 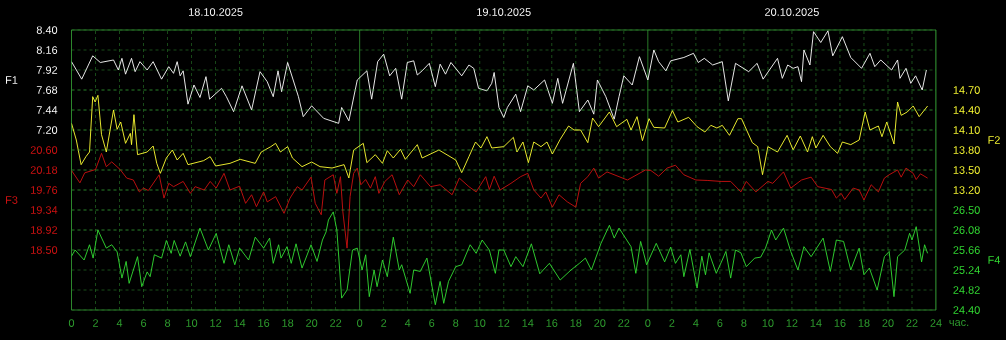 What do you see at coordinates (966, 90) in the screenshot?
I see `y2-tick-label: 14.70` at bounding box center [966, 90].